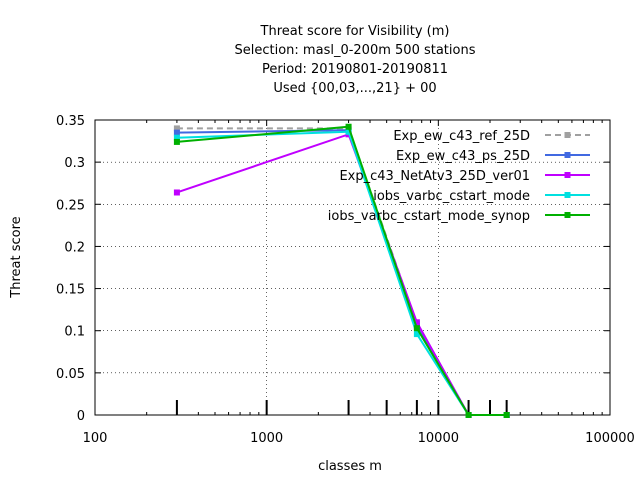 Image resolution: width=640 pixels, height=480 pixels. Describe the element at coordinates (461, 136) in the screenshot. I see `legend-label: Exp_ew_c43_ref_25D` at that location.